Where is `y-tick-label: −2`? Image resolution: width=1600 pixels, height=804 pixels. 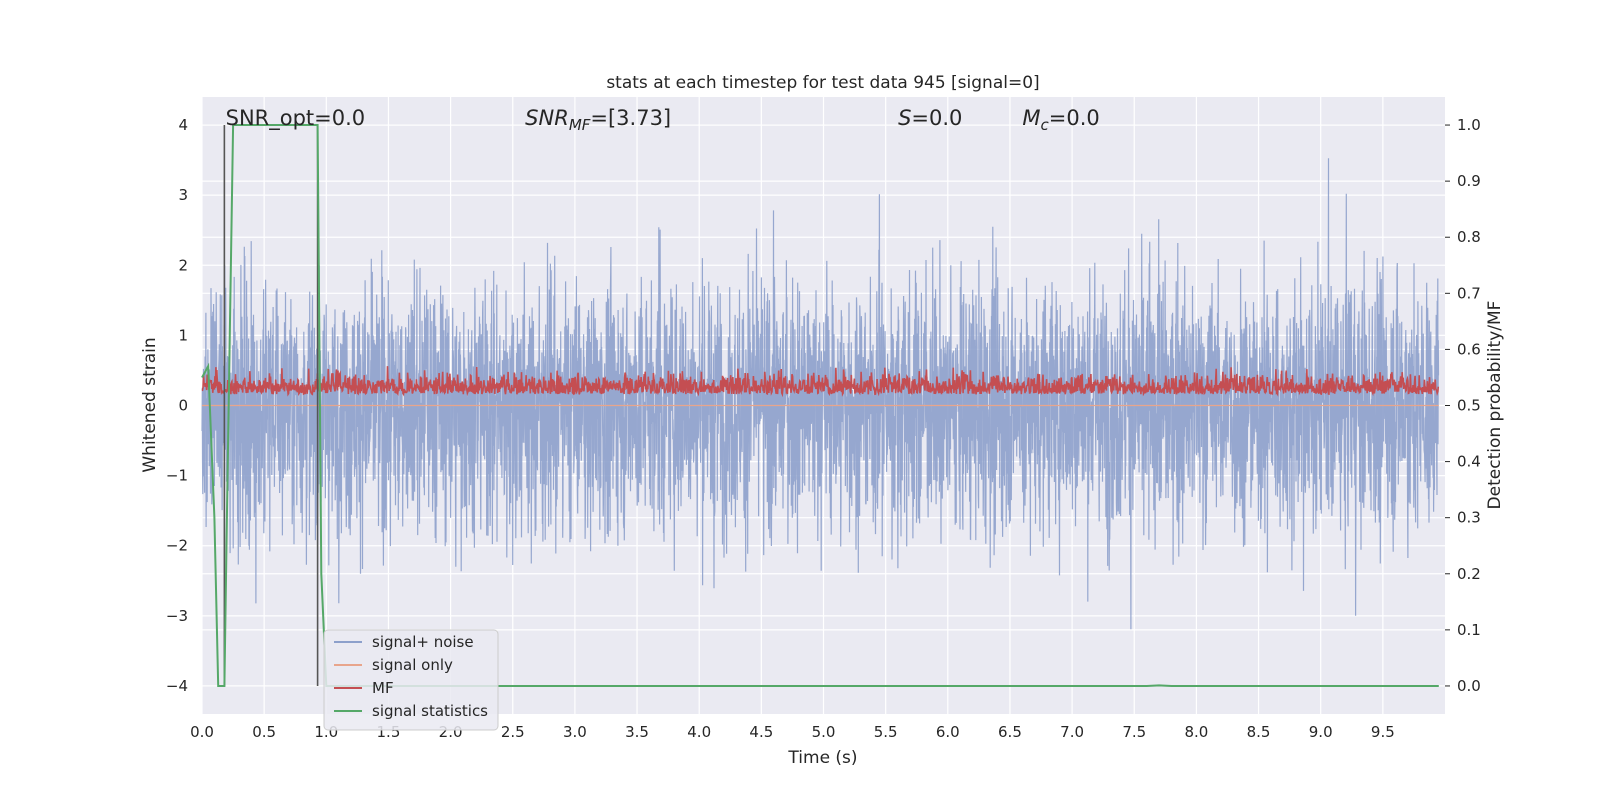
y-tick-label: −2 is located at coordinates (177, 546).